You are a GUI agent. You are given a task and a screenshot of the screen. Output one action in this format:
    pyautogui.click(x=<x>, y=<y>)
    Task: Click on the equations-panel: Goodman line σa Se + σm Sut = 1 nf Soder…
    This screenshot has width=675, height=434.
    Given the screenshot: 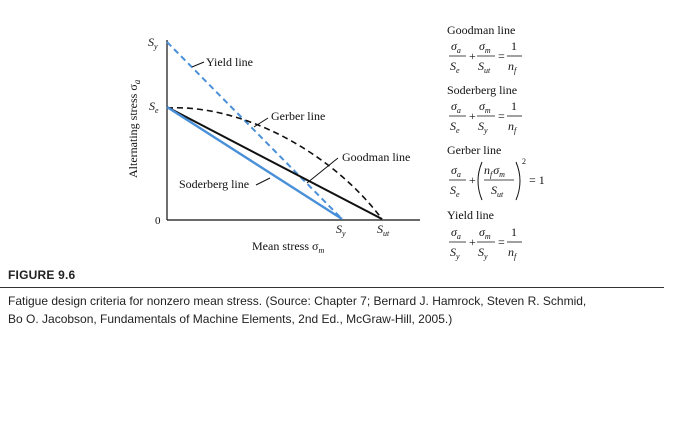 What is the action you would take?
    pyautogui.click(x=496, y=142)
    